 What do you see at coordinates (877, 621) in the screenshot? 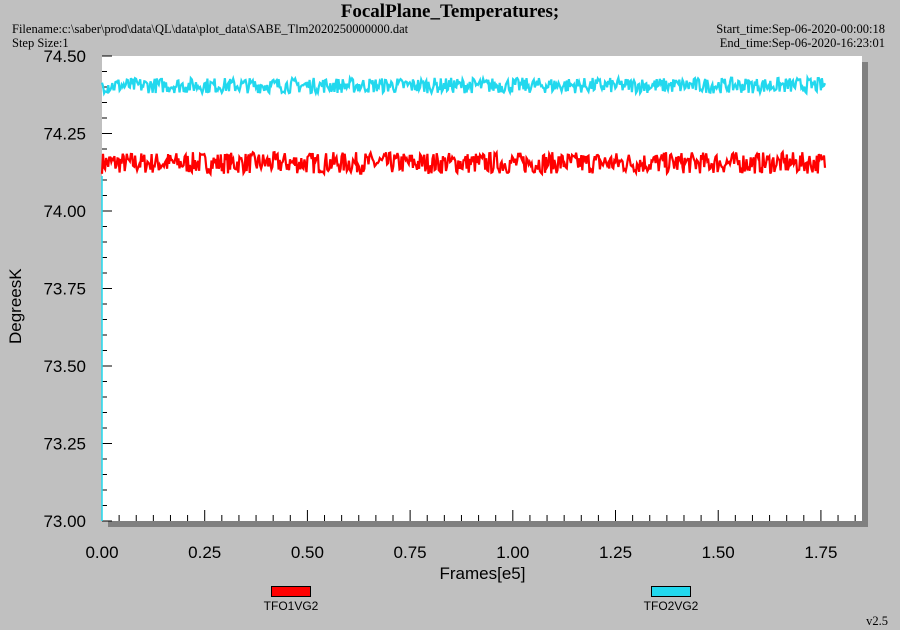
I see `version-text: v2.5` at bounding box center [877, 621].